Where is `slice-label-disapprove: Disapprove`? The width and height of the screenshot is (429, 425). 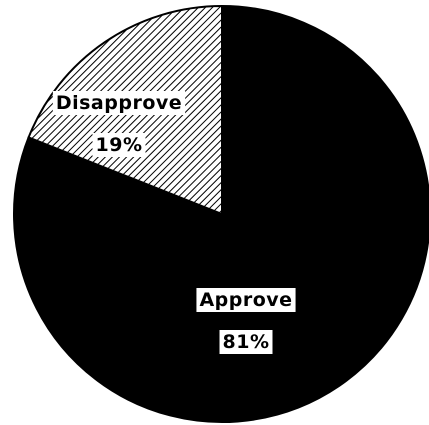 slice-label-disapprove: Disapprove is located at coordinates (119, 103).